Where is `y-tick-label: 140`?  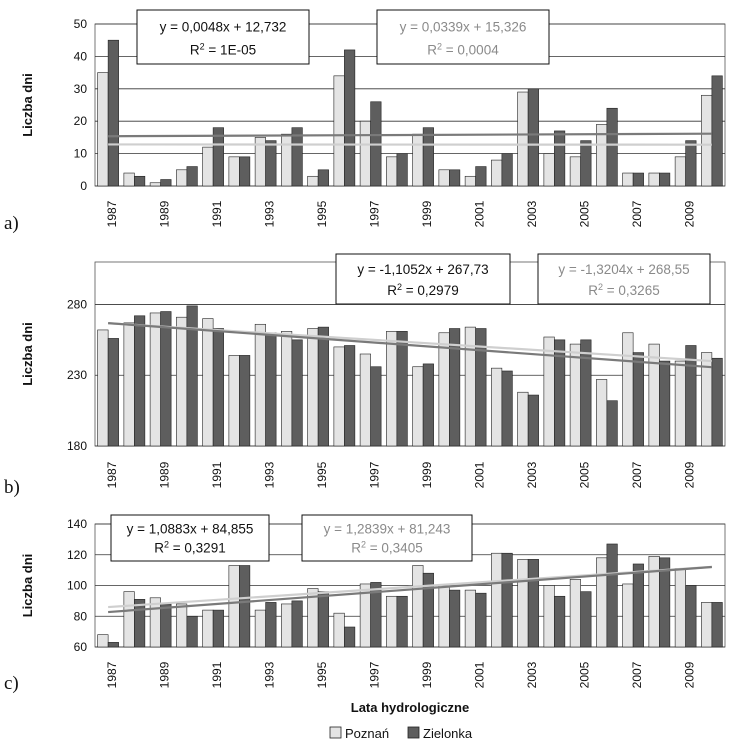
y-tick-label: 140 is located at coordinates (77, 524).